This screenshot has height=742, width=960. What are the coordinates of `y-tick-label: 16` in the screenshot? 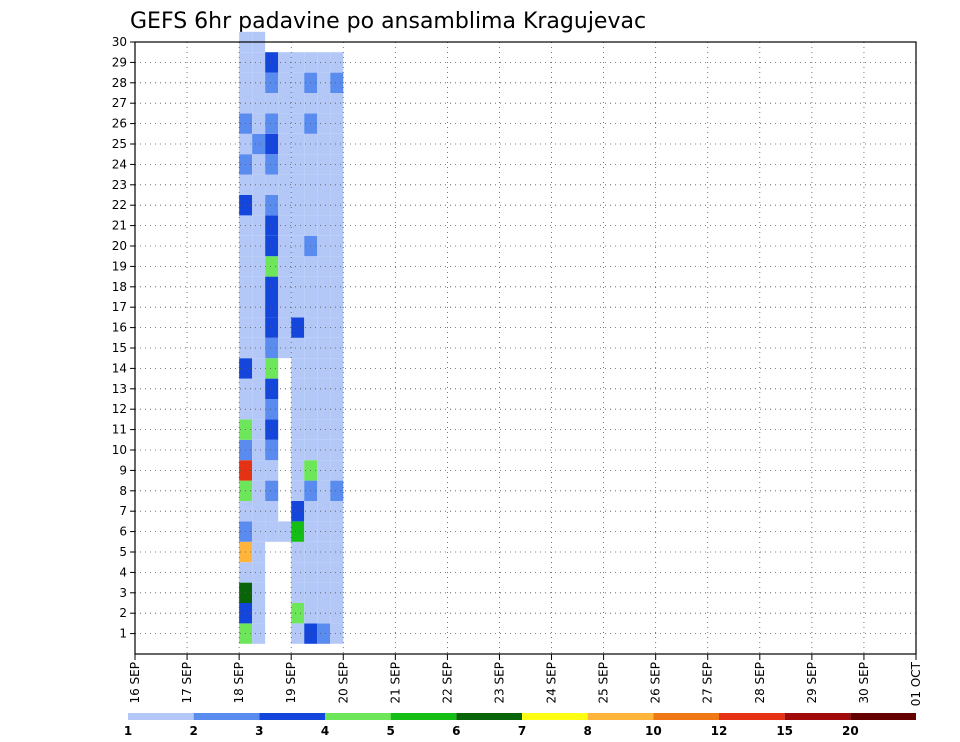 It's located at (119, 328).